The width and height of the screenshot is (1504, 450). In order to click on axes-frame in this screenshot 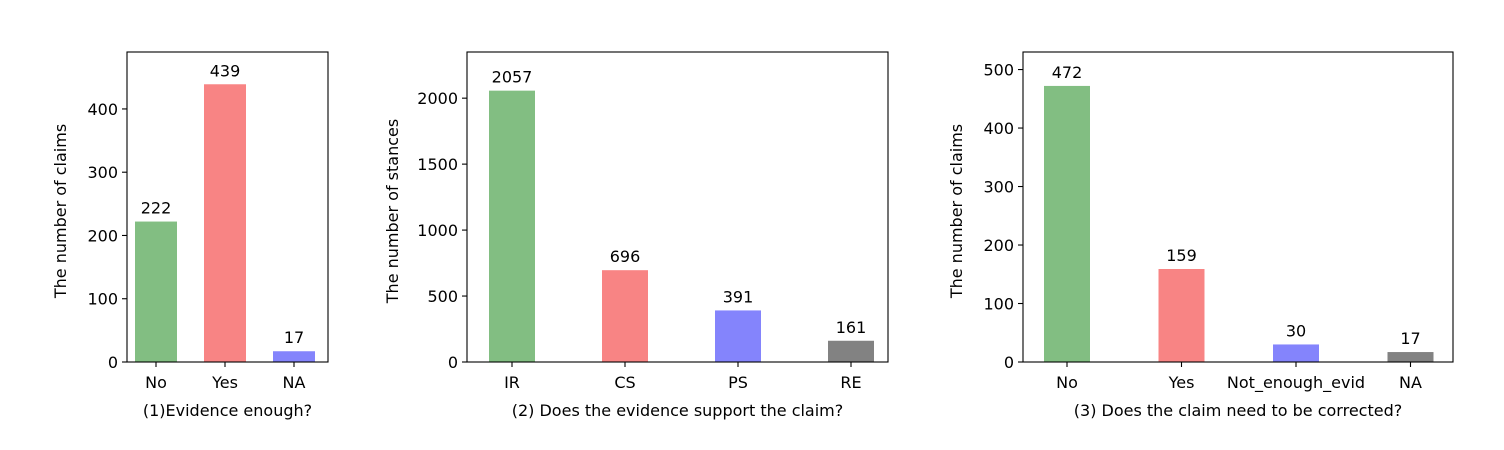, I will do `click(227, 207)`.